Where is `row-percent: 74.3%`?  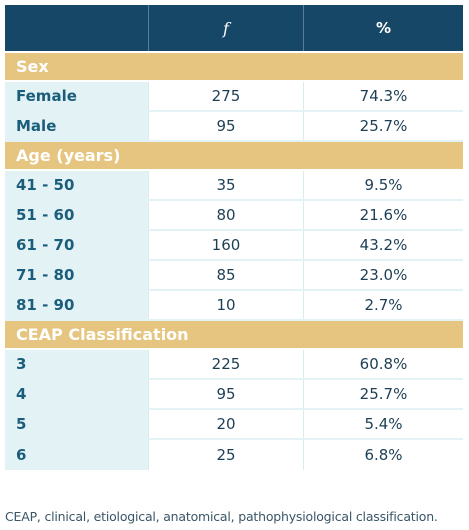
row-percent: 74.3% is located at coordinates (383, 96).